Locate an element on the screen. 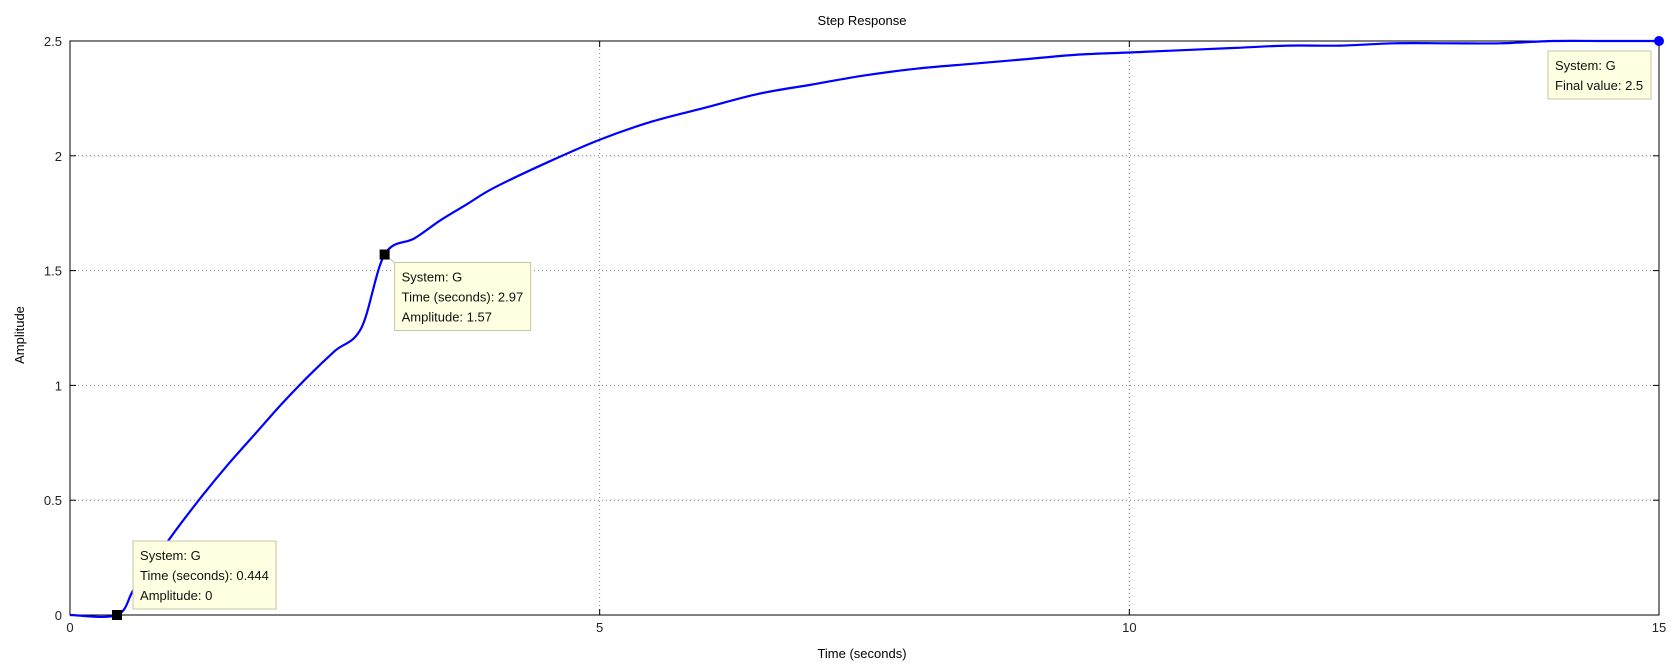 The height and width of the screenshot is (667, 1675). y-axis-title: Amplitude is located at coordinates (19, 335).